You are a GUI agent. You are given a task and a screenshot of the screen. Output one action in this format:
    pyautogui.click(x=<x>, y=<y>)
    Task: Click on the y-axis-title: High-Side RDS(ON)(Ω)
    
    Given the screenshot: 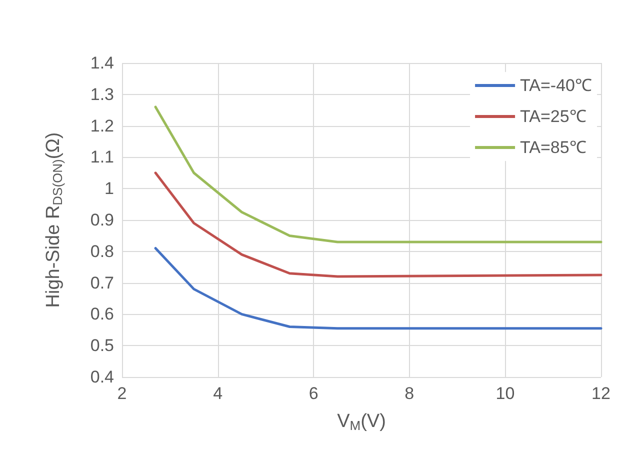 What is the action you would take?
    pyautogui.click(x=54, y=220)
    